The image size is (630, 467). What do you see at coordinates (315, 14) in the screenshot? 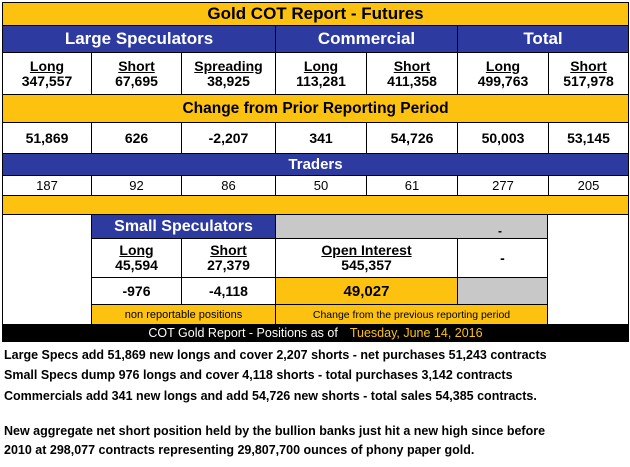
I see `report-title: Gold COT Report - Futures` at bounding box center [315, 14].